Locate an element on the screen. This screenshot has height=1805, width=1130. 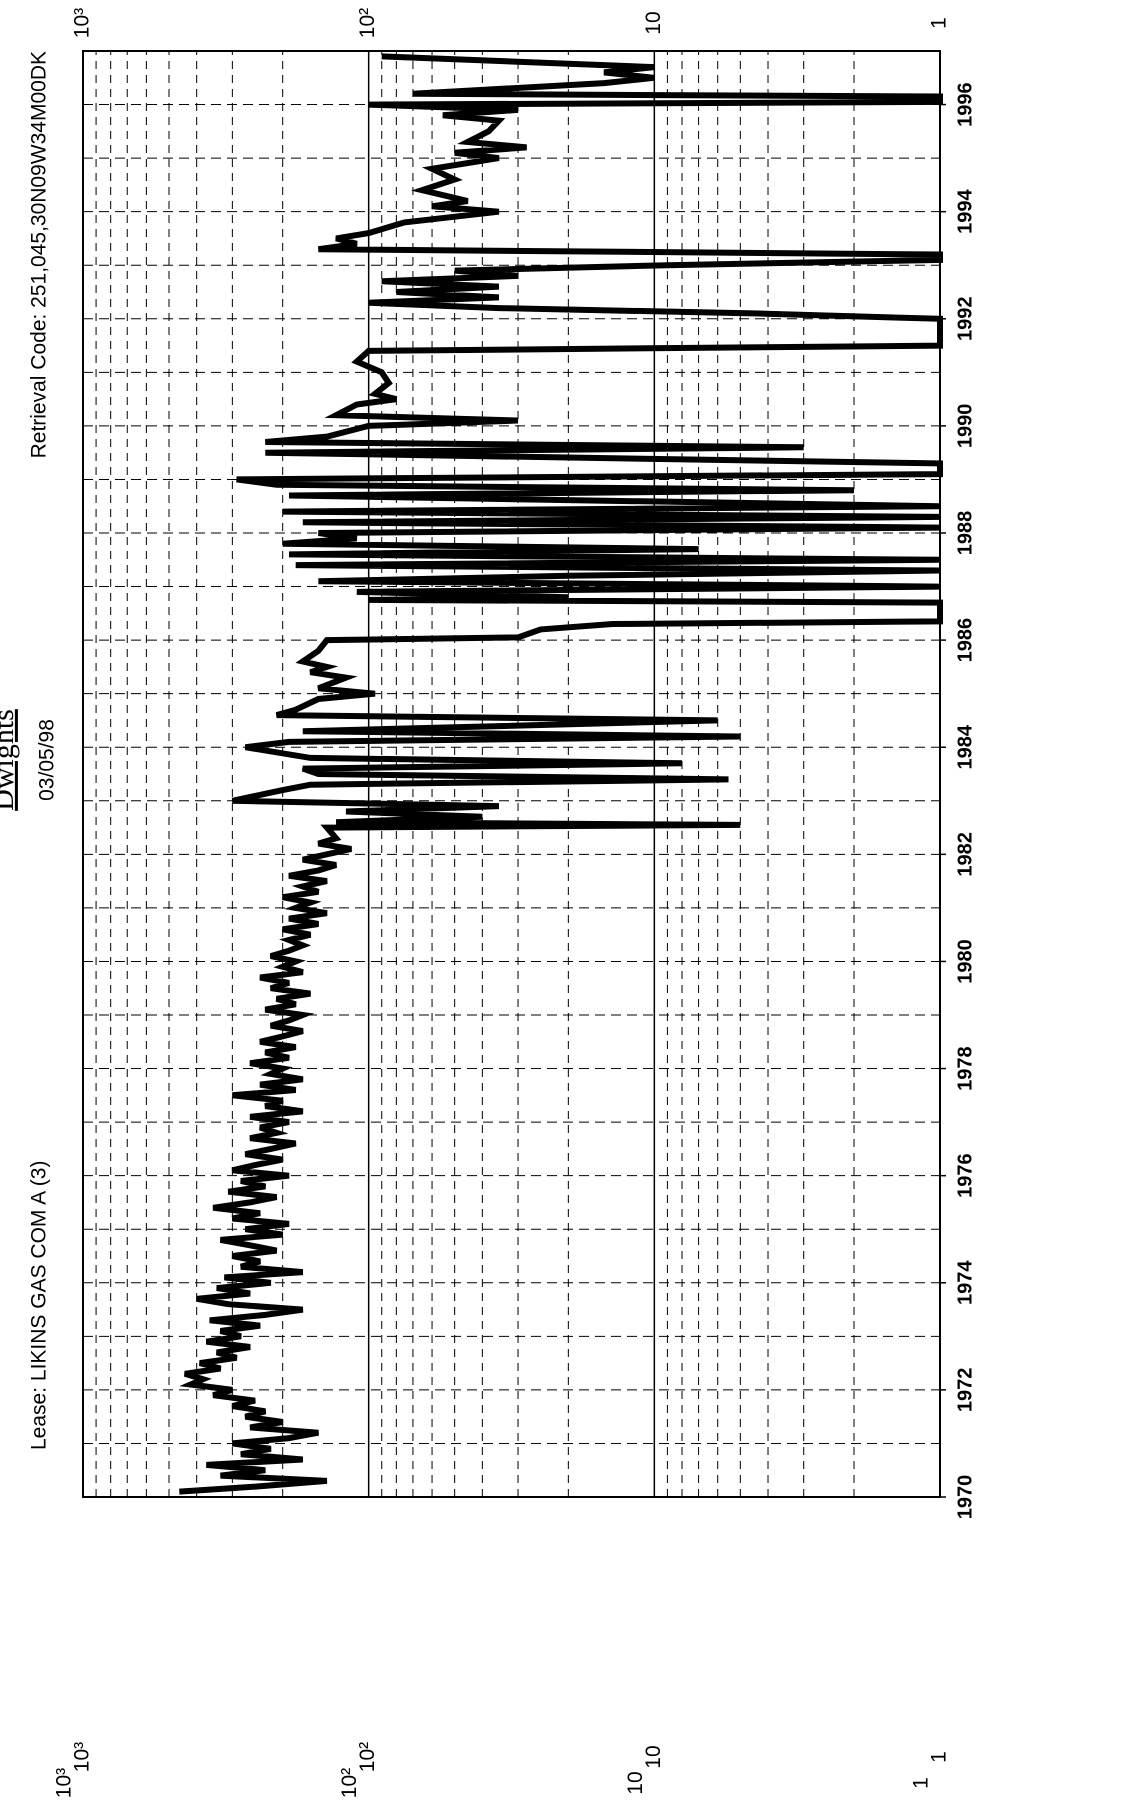
date: 03/05/98 is located at coordinates (47, 760).